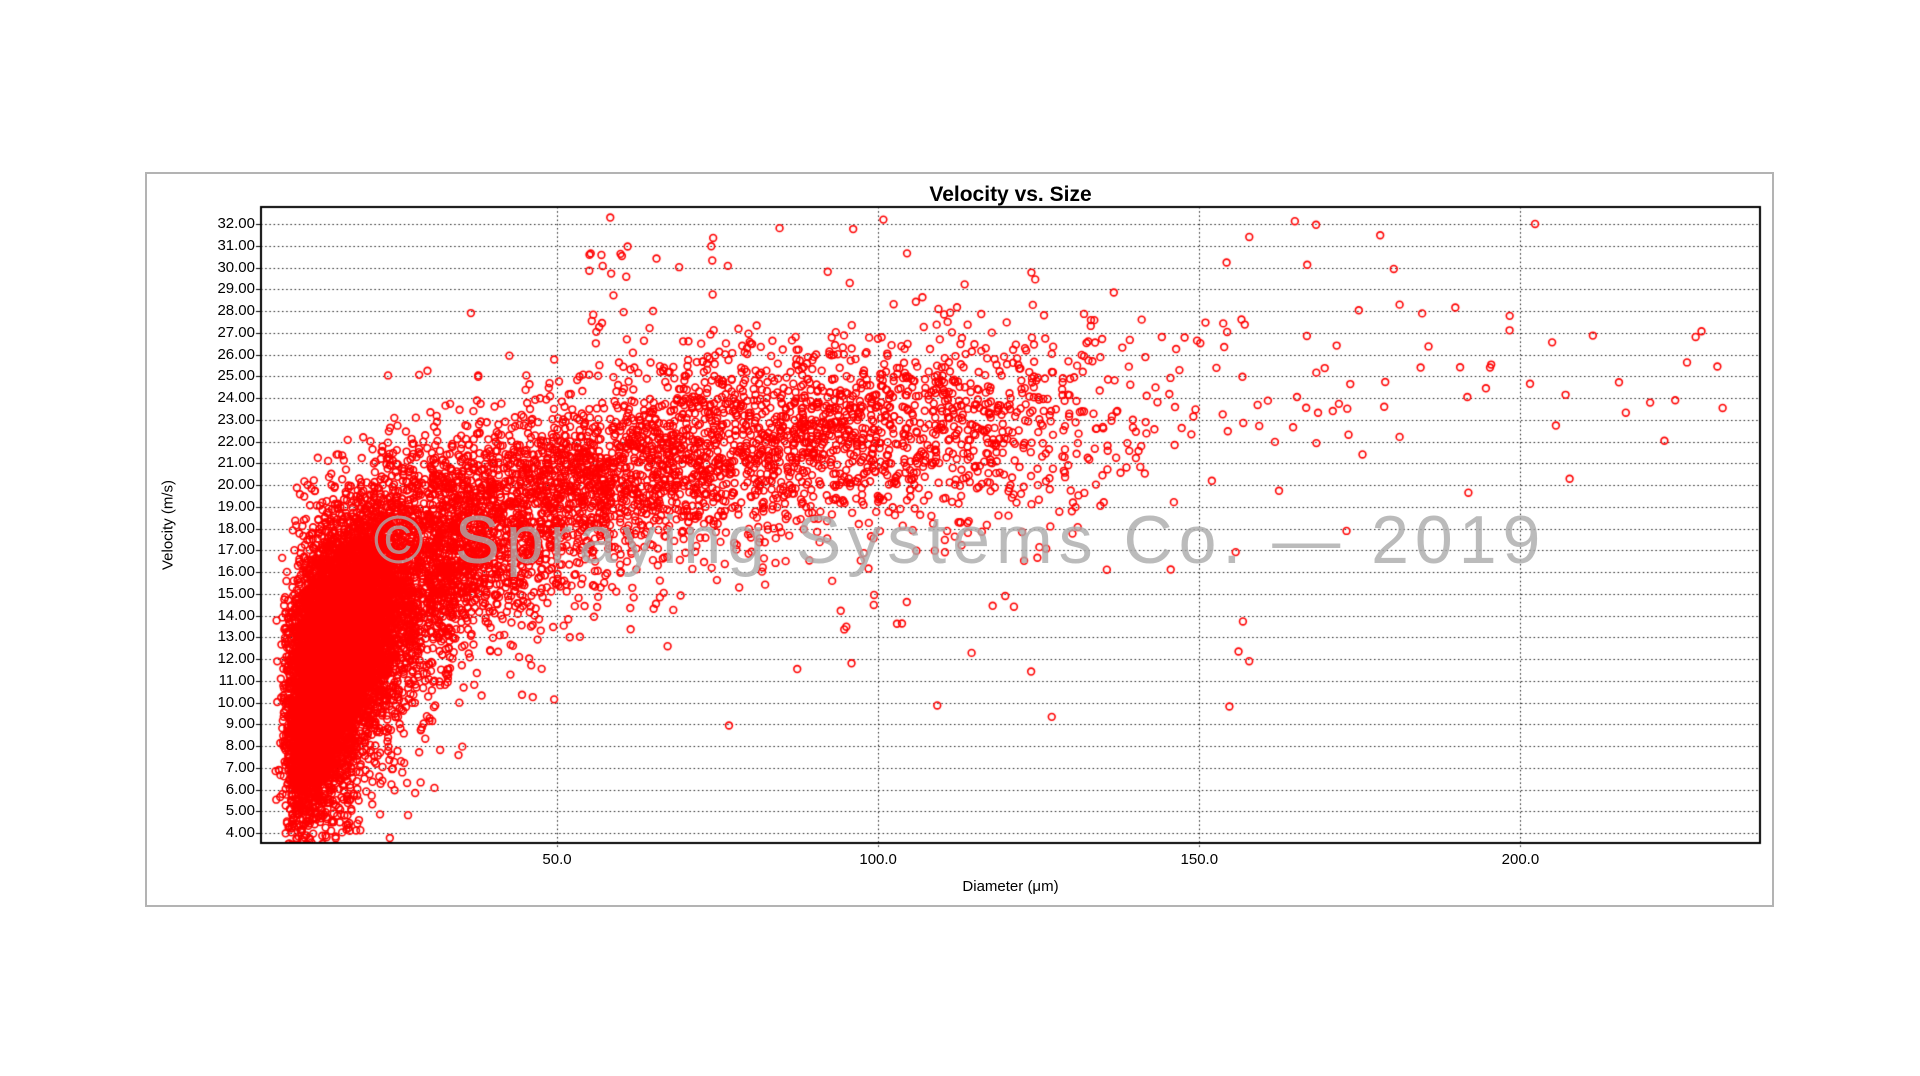 This screenshot has height=1076, width=1920. What do you see at coordinates (240, 745) in the screenshot?
I see `y-tick-label: 8.00` at bounding box center [240, 745].